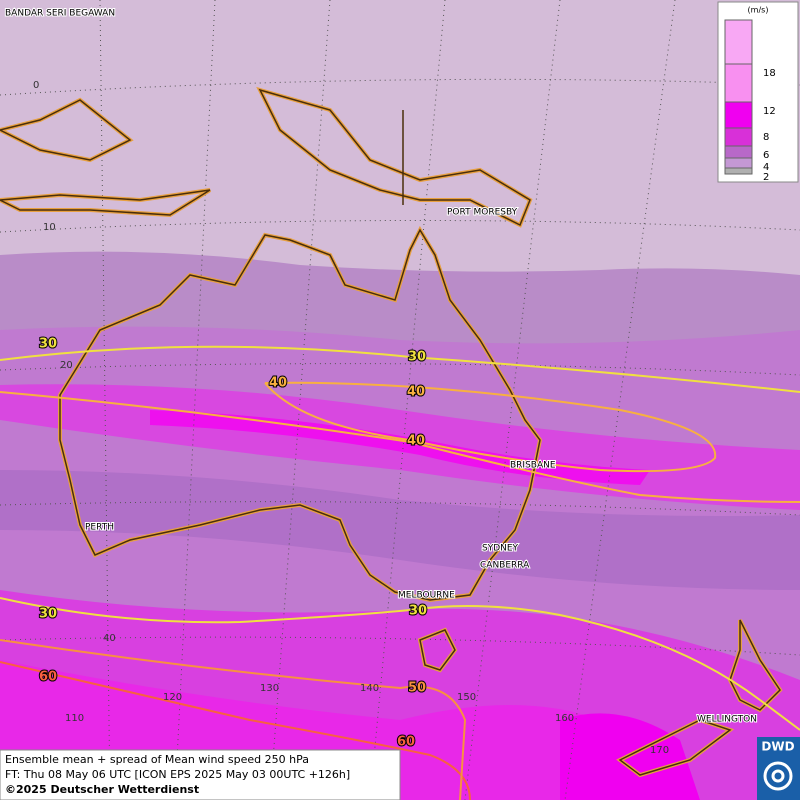 Image resolution: width=800 pixels, height=804 pixels. Describe the element at coordinates (758, 10) in the screenshot. I see `legend-unit: (m/s)` at that location.